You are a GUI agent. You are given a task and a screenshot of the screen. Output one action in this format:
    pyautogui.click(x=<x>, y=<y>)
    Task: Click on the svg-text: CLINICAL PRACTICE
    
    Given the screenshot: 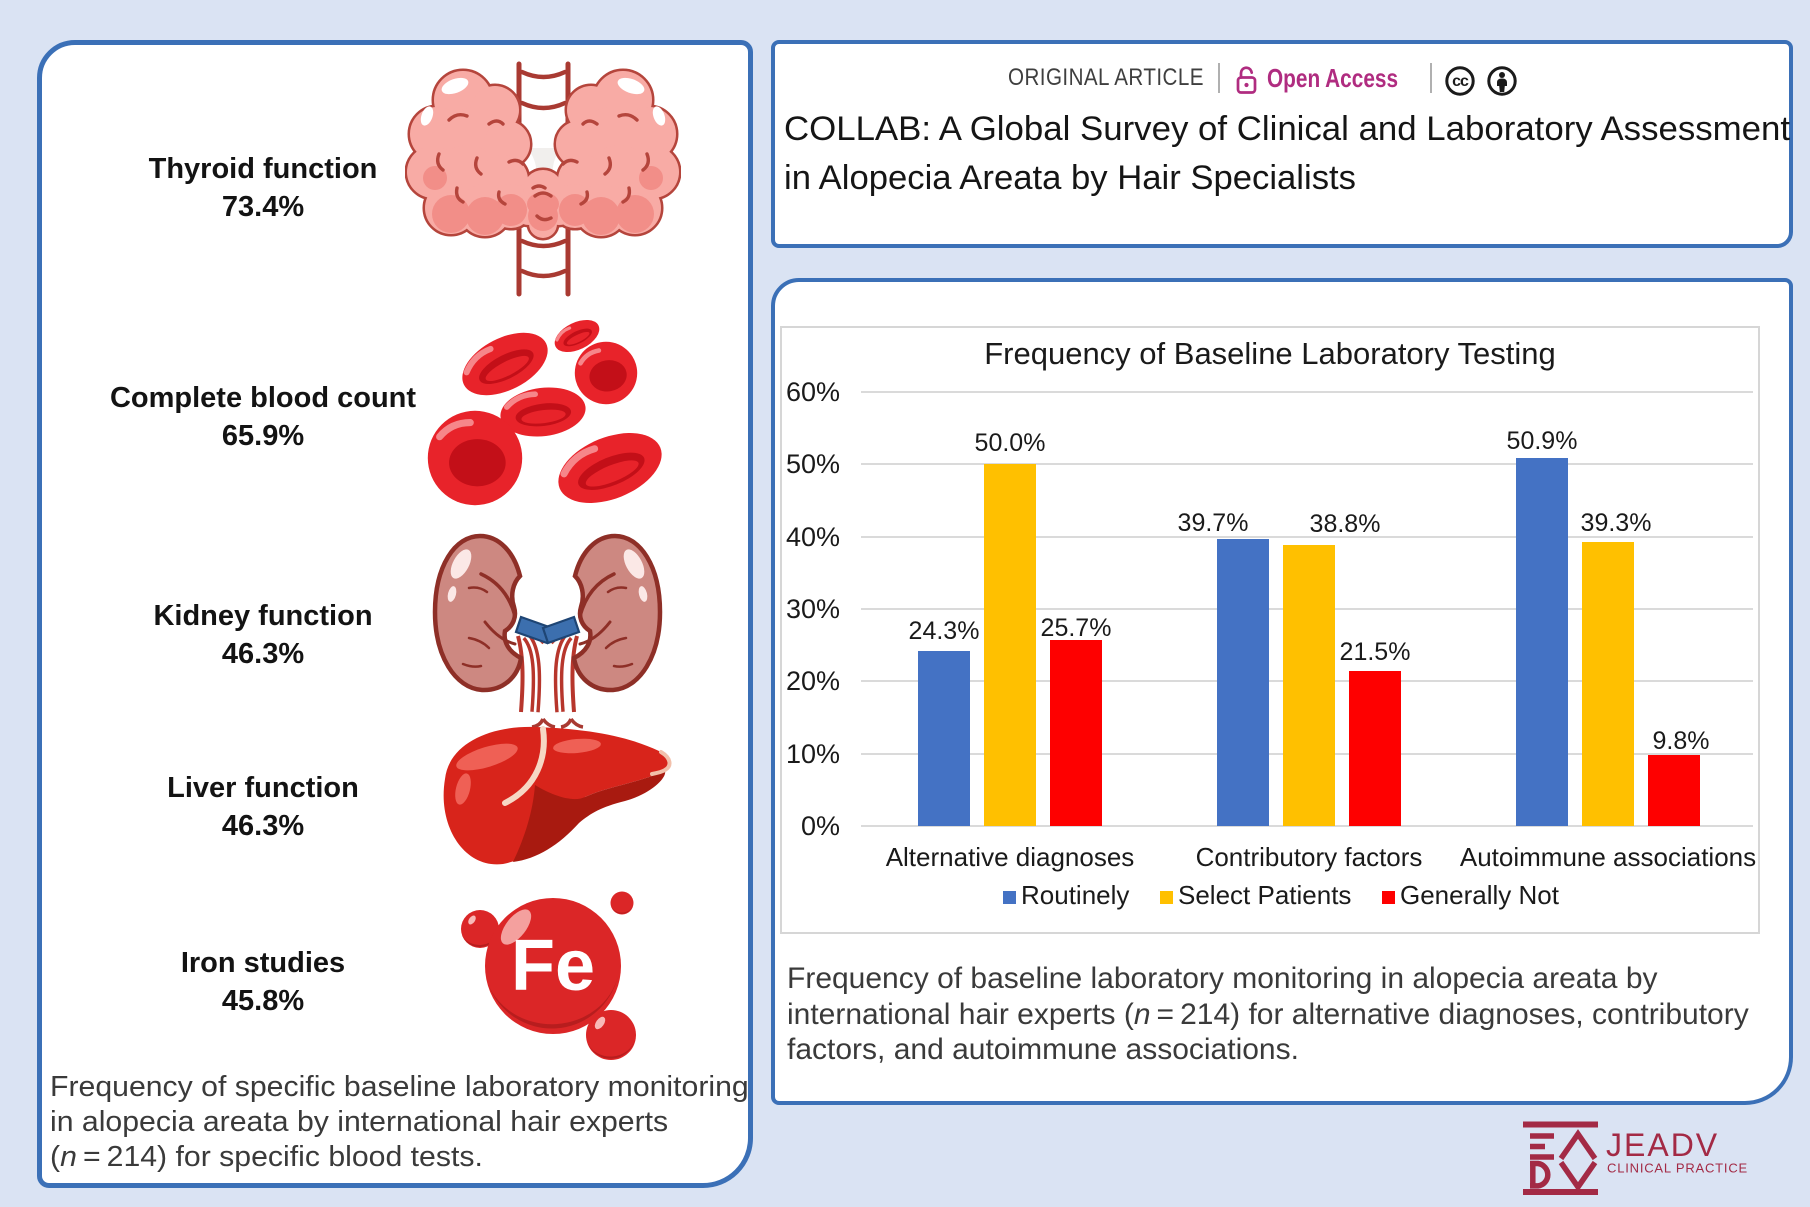 What is the action you would take?
    pyautogui.click(x=1677, y=1168)
    